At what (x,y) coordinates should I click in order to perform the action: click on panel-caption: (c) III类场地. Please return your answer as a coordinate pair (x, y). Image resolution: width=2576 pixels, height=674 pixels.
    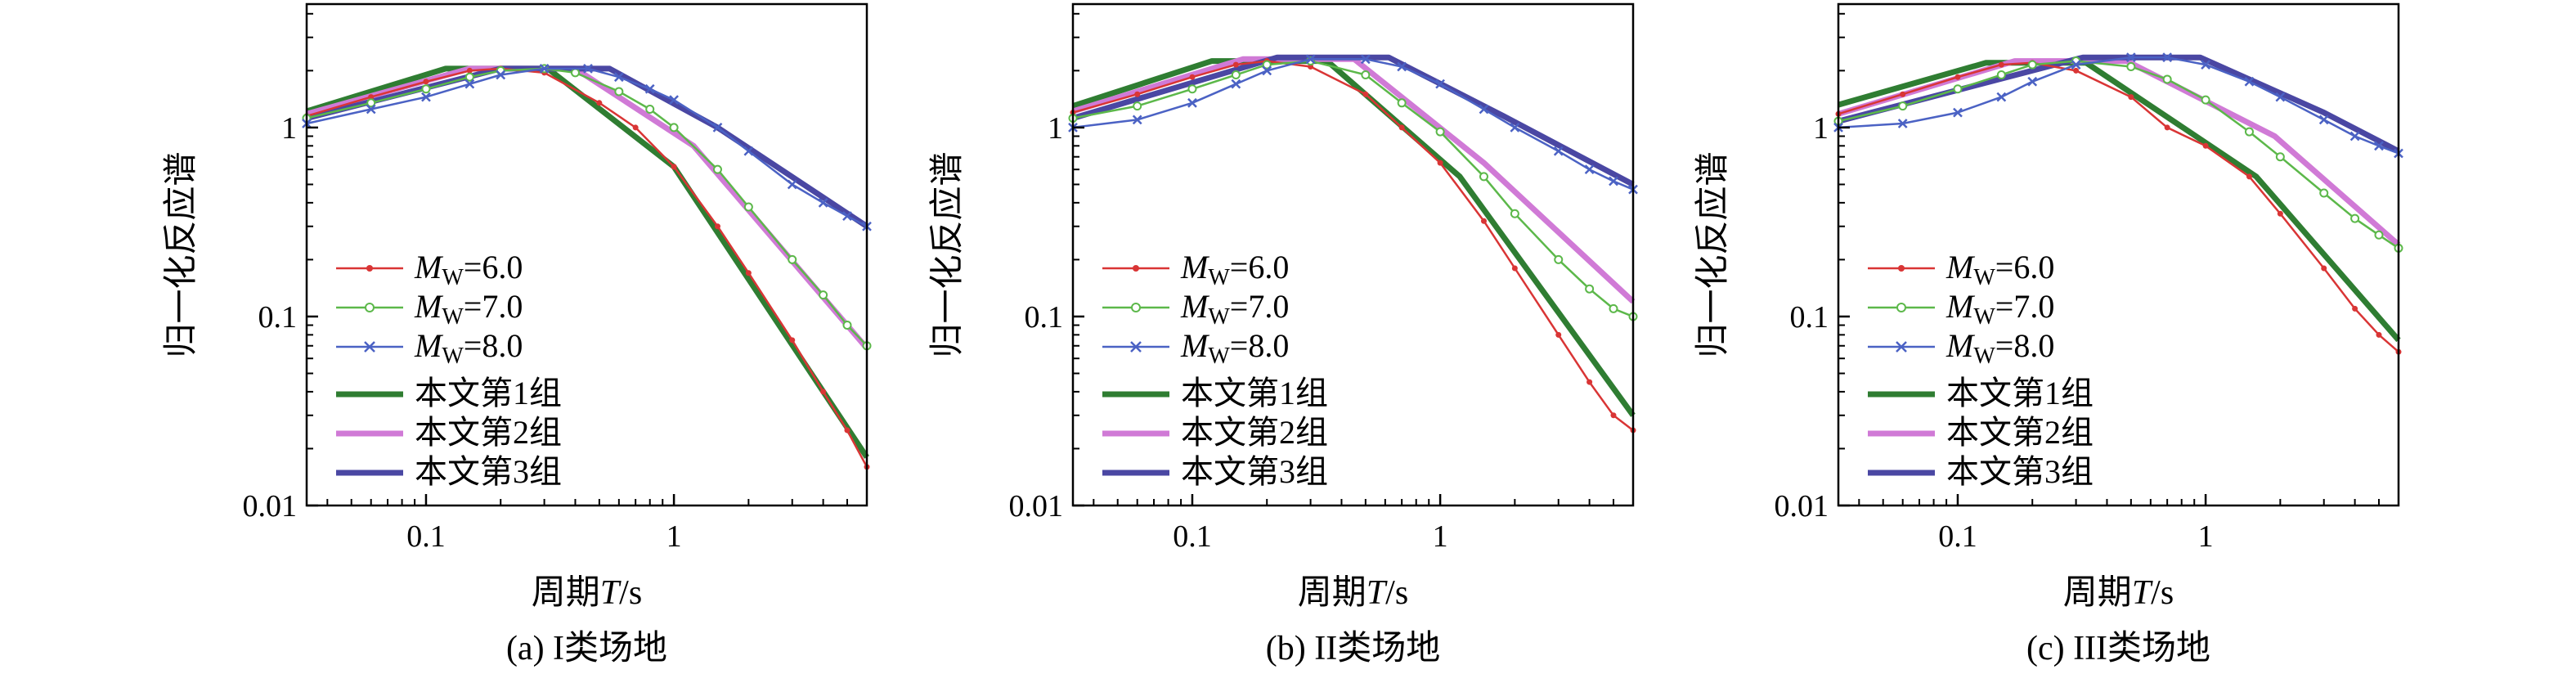
    Looking at the image, I should click on (2118, 648).